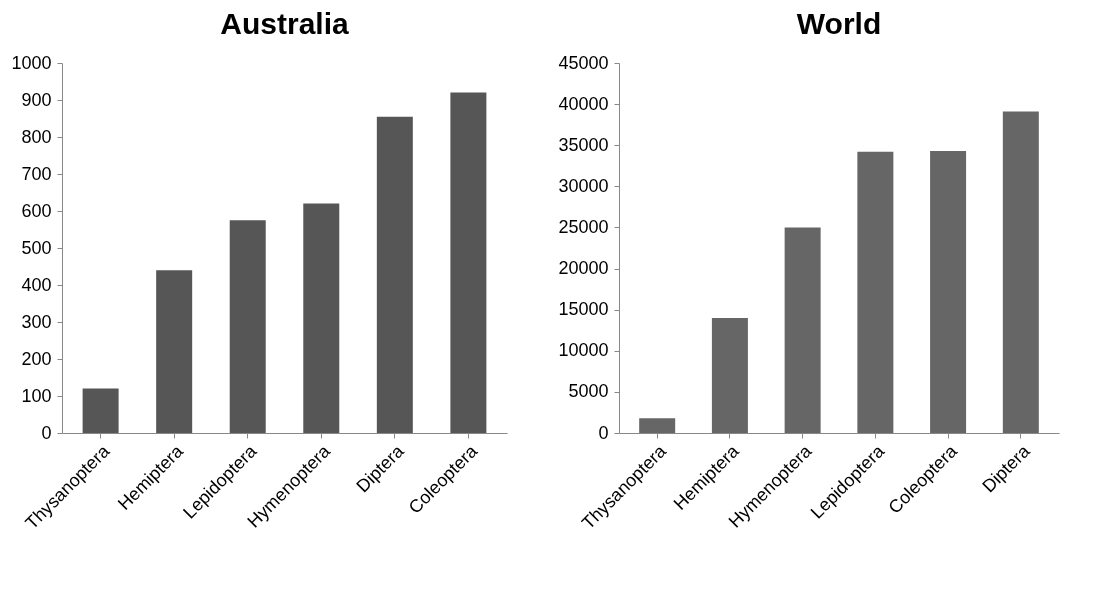  Describe the element at coordinates (583, 268) in the screenshot. I see `y-tick-label: 20000` at that location.